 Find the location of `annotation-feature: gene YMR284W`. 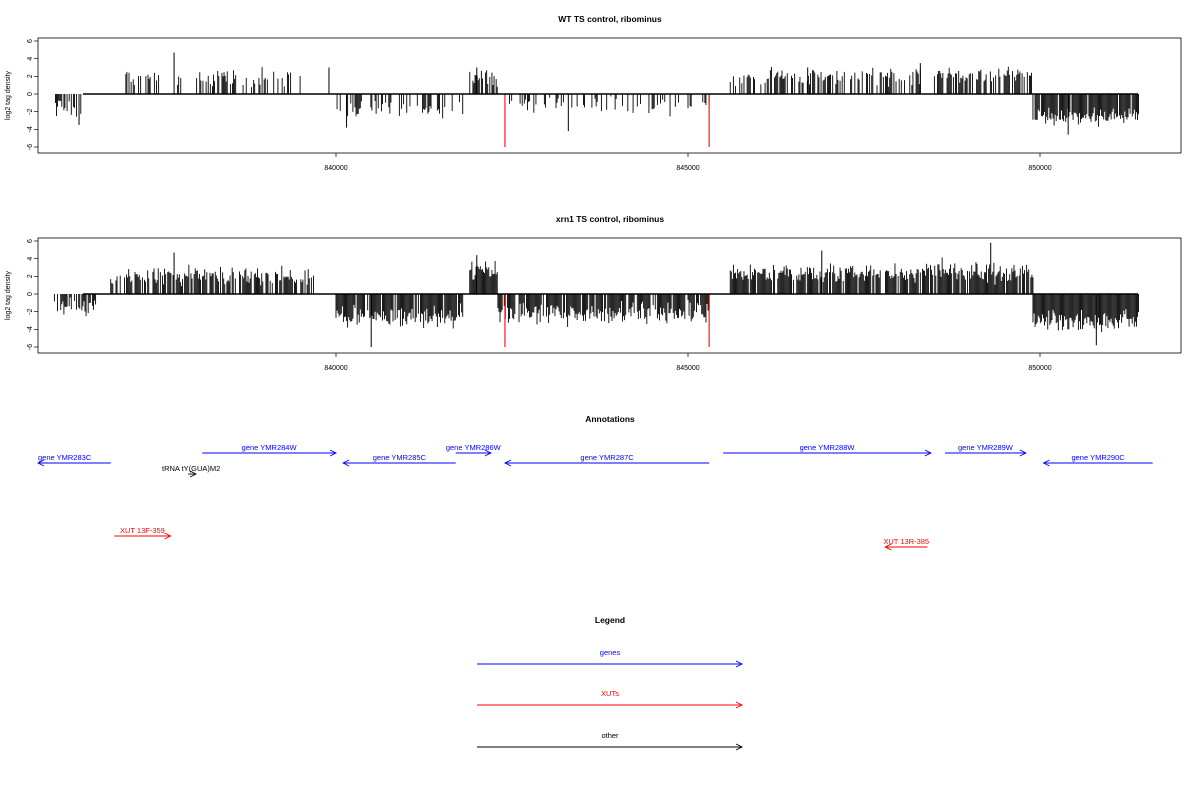

annotation-feature: gene YMR284W is located at coordinates (270, 450).